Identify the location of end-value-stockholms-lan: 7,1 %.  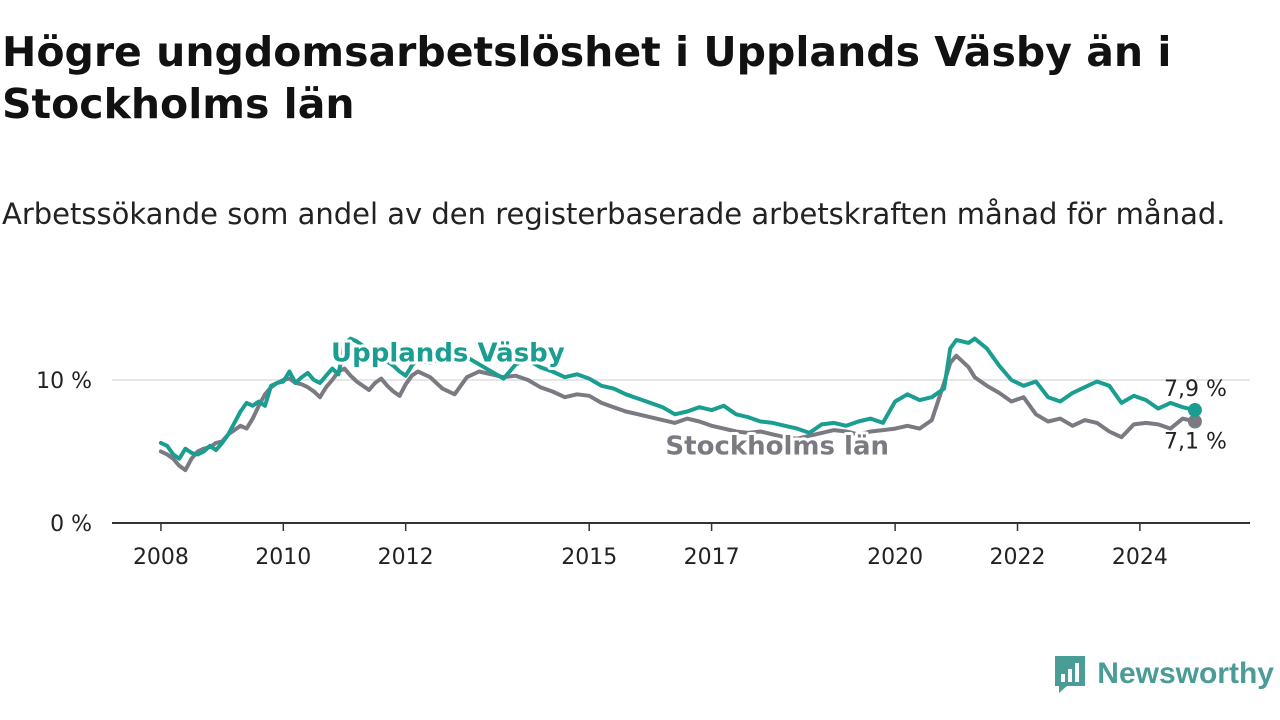
(1195, 441).